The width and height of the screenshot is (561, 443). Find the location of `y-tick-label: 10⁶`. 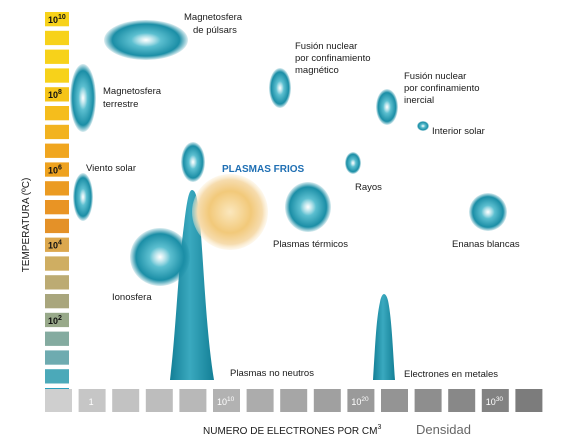

y-tick-label: 10⁶ is located at coordinates (55, 169).